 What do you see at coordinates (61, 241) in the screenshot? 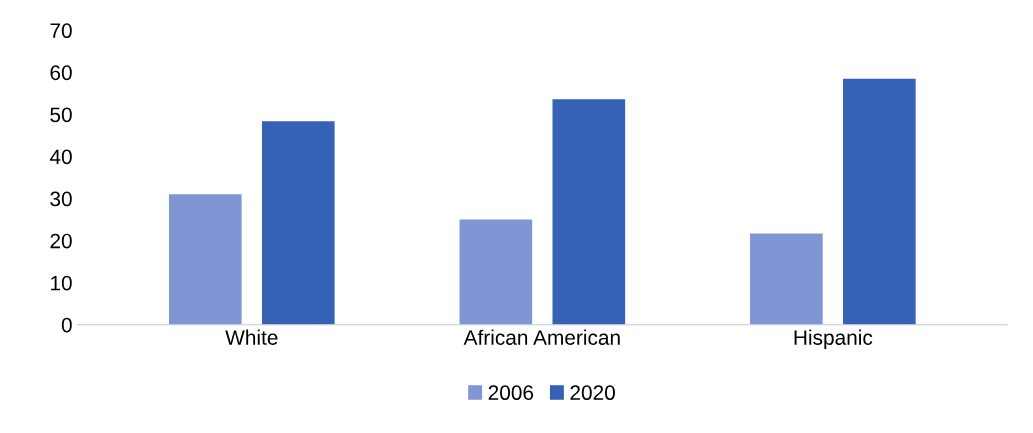
I see `y-tick-label: 20` at bounding box center [61, 241].